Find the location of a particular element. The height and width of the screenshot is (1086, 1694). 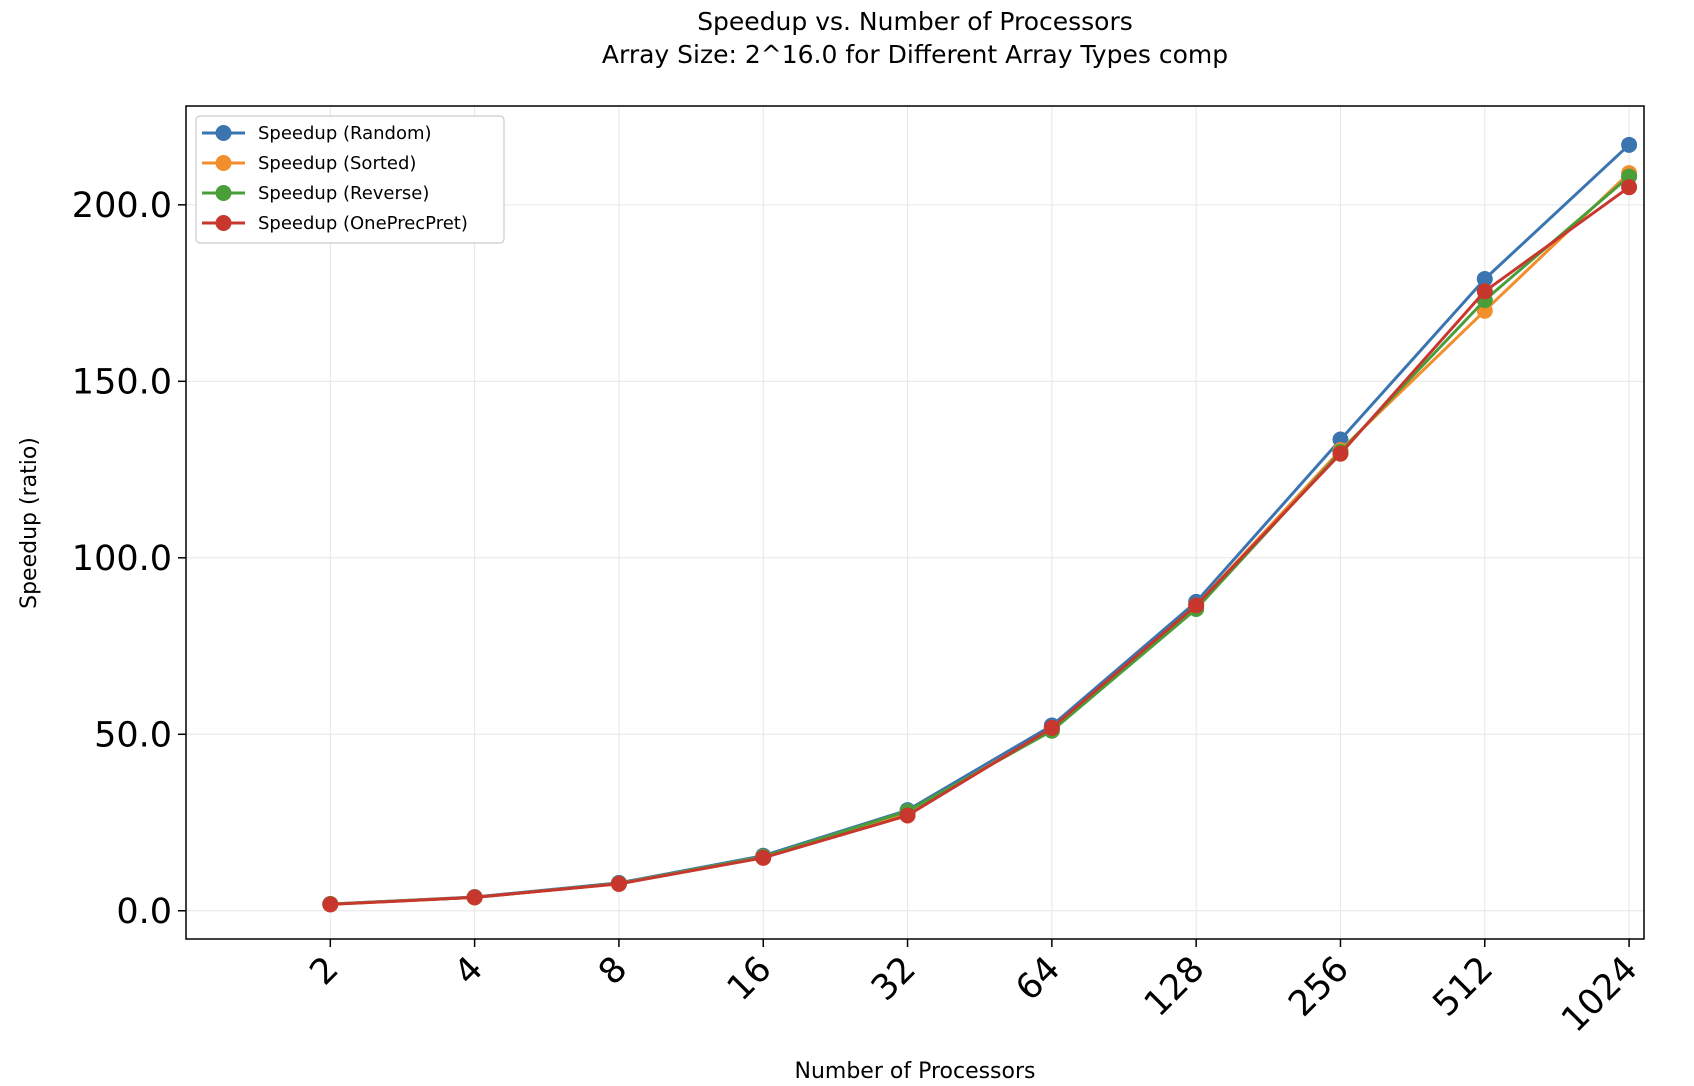

y-tick-label: 200.0 is located at coordinates (122, 206).